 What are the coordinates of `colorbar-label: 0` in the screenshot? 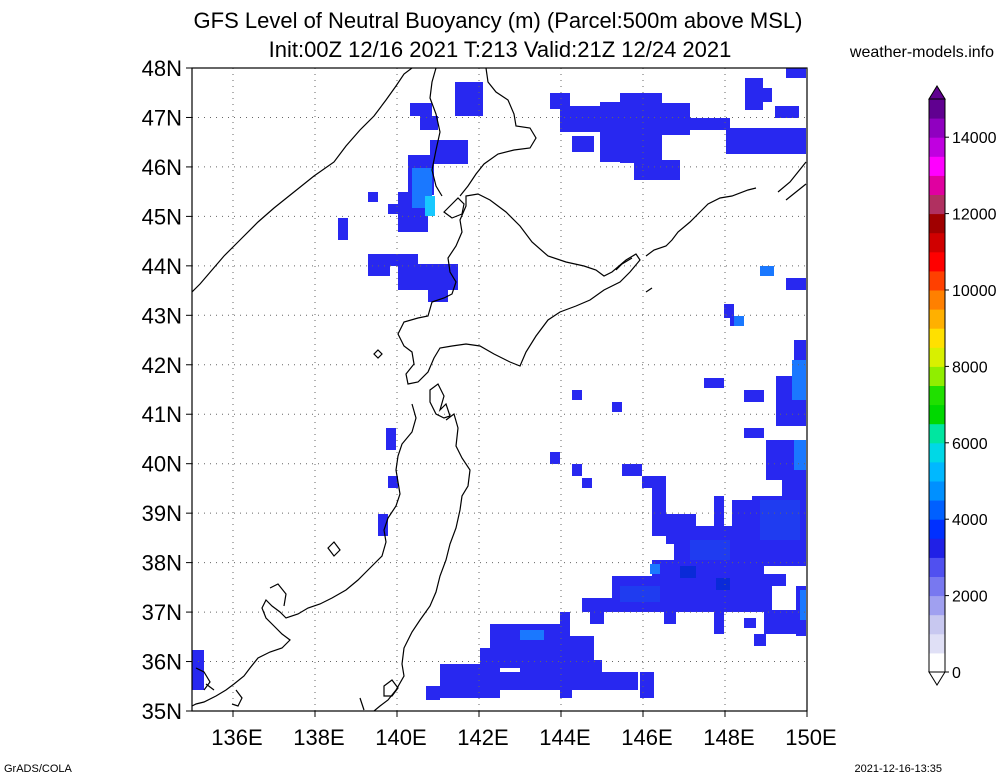 It's located at (956, 673).